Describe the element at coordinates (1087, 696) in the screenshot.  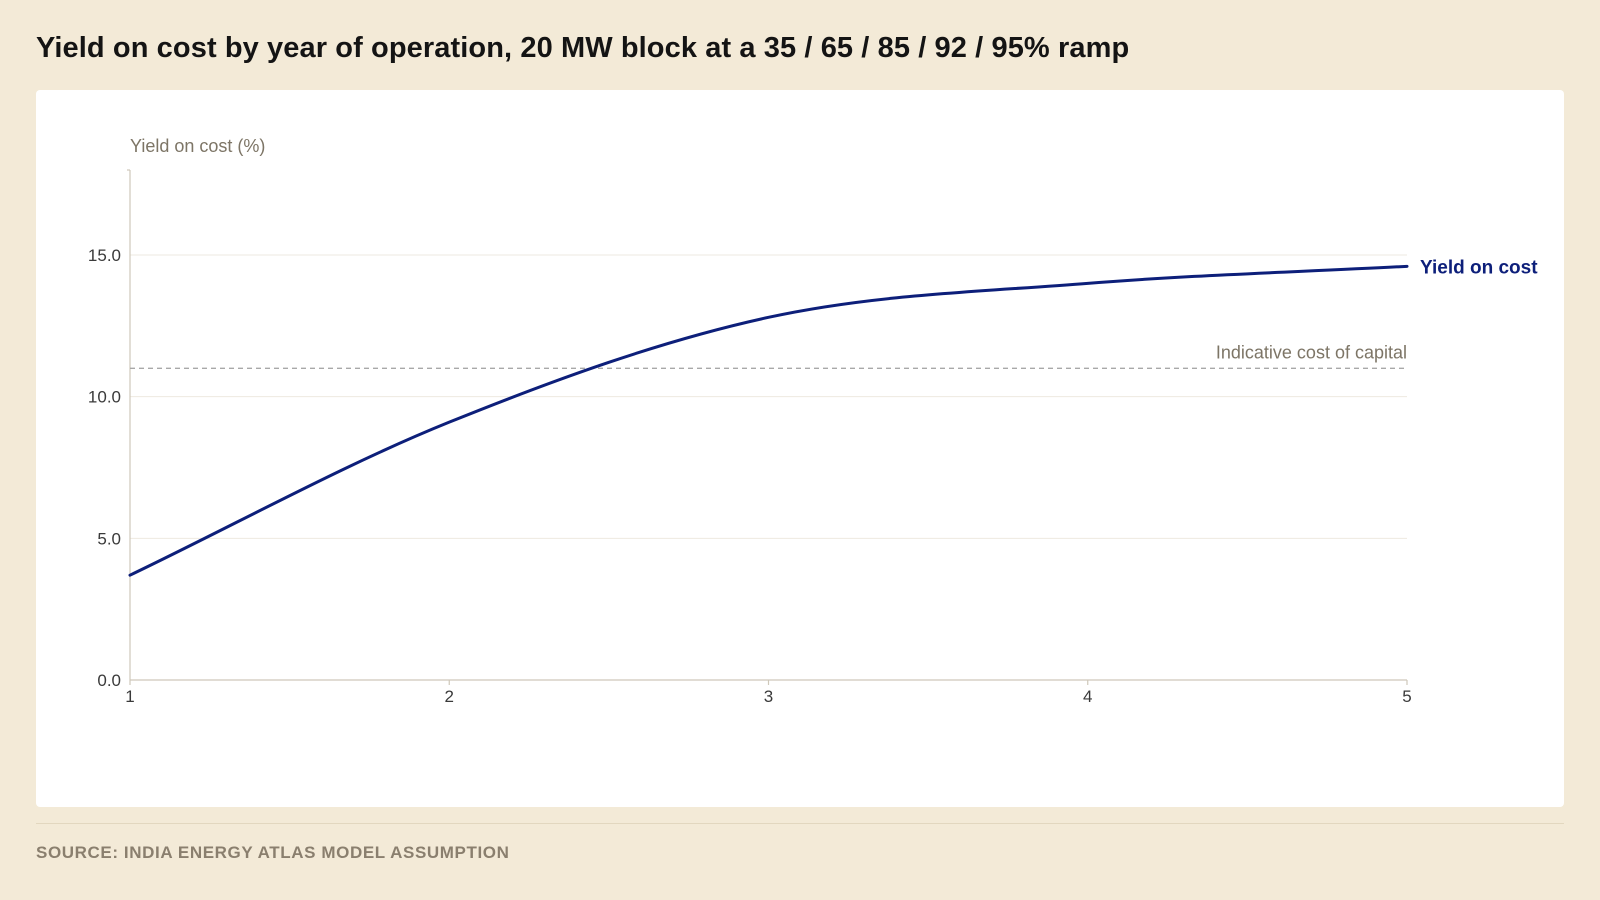
I see `x-tick-label: 4` at that location.